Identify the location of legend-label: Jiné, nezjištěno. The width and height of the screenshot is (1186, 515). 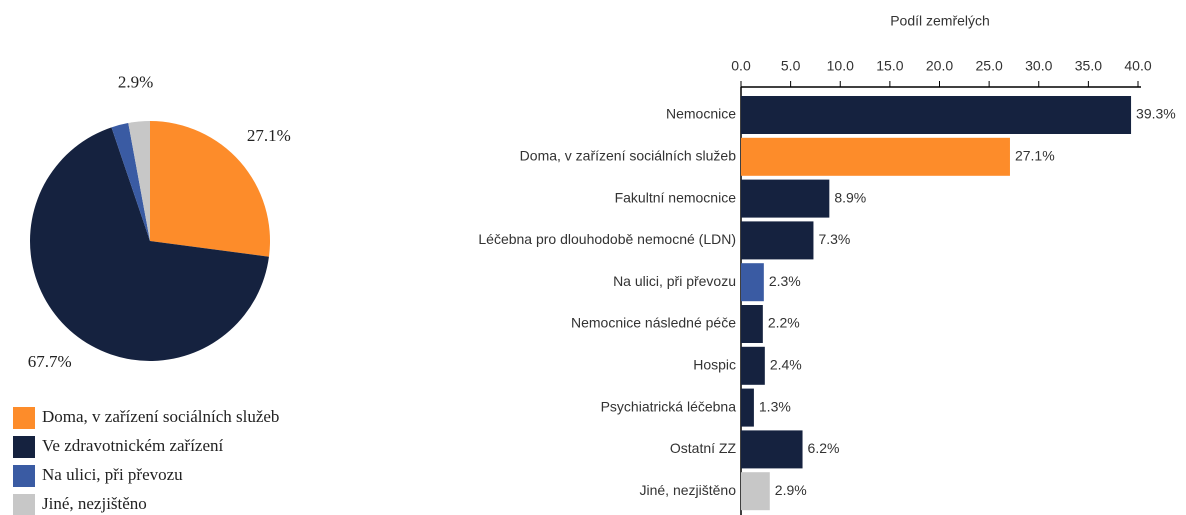
(94, 503).